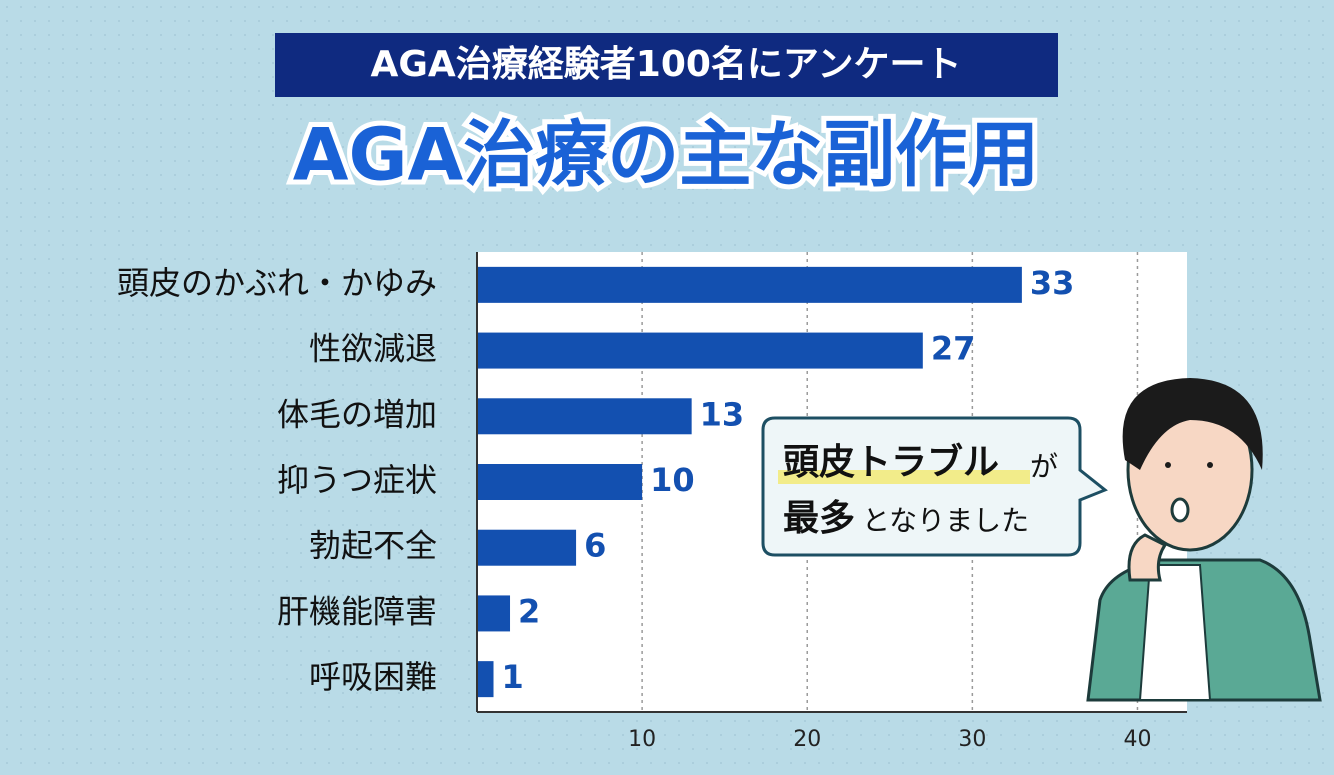 The height and width of the screenshot is (775, 1334). I want to click on callout-particle: が, so click(1044, 466).